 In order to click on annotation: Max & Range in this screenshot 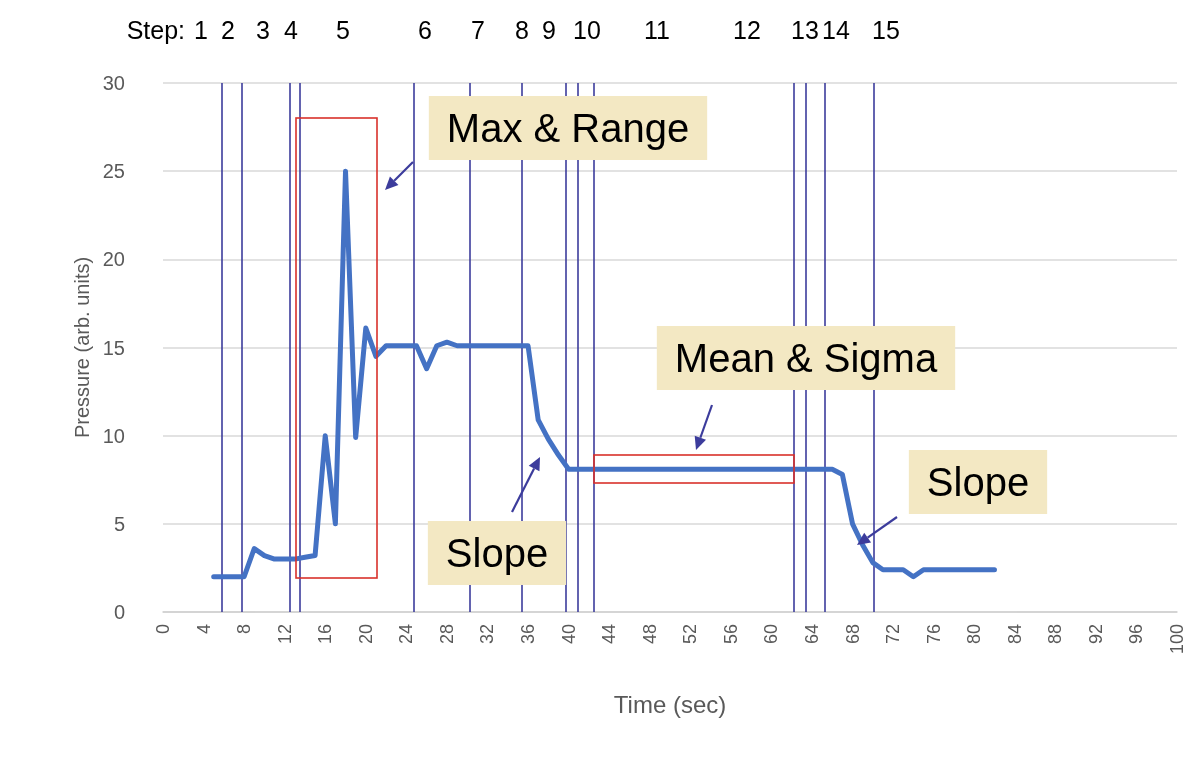, I will do `click(568, 128)`.